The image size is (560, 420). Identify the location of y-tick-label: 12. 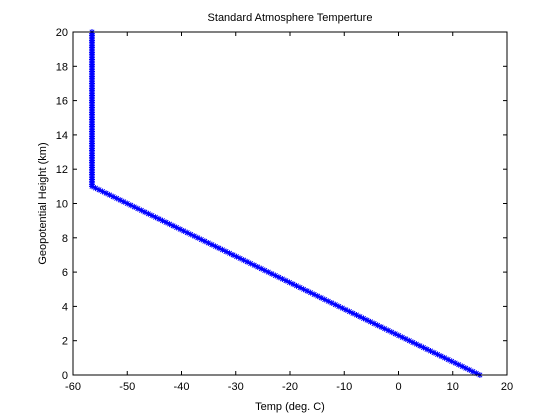
(62, 170).